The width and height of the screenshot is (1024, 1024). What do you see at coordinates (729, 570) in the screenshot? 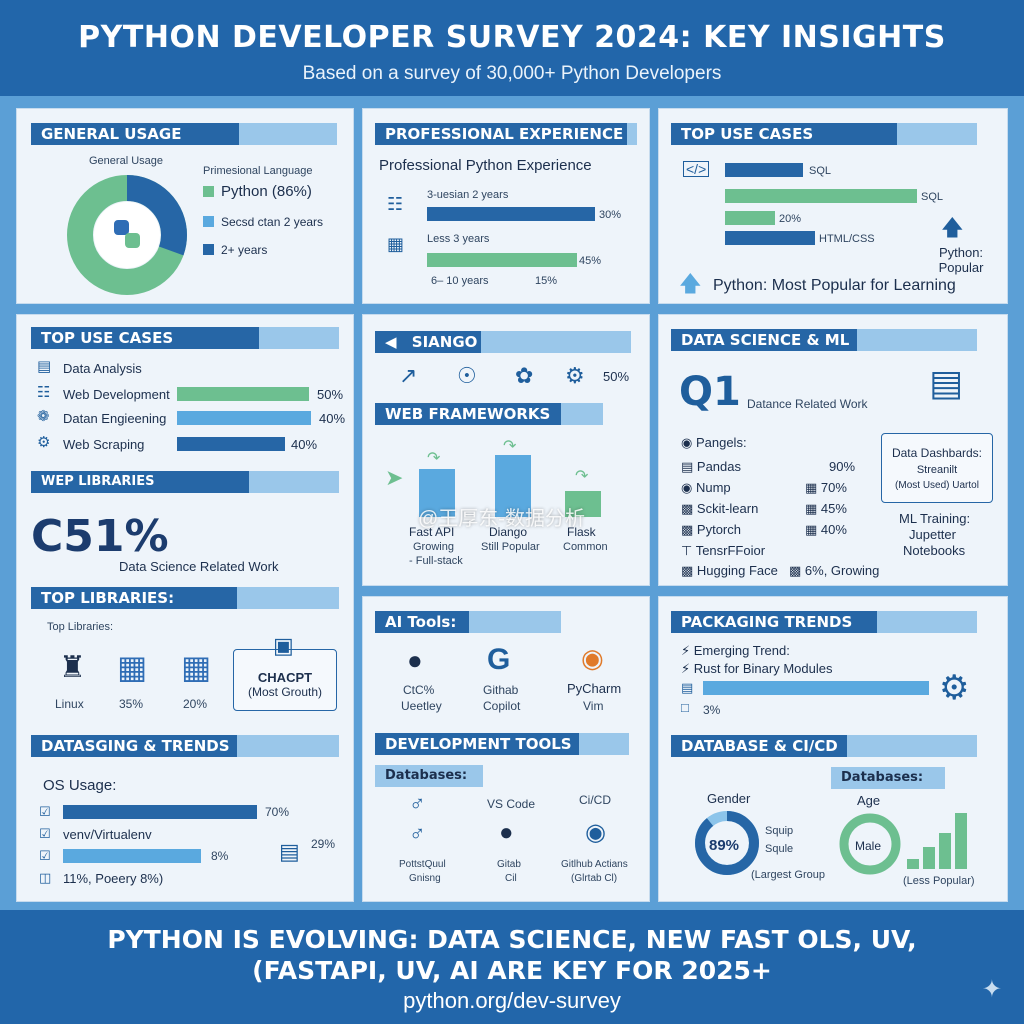
I see `lib-6: ▩ Hugging Face` at bounding box center [729, 570].